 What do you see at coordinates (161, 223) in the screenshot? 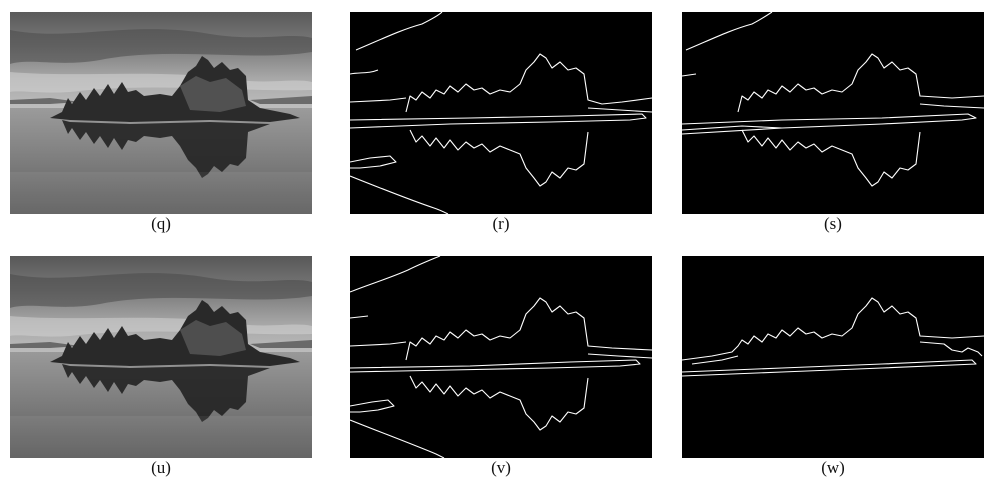
I see `caption-q: (q)` at bounding box center [161, 223].